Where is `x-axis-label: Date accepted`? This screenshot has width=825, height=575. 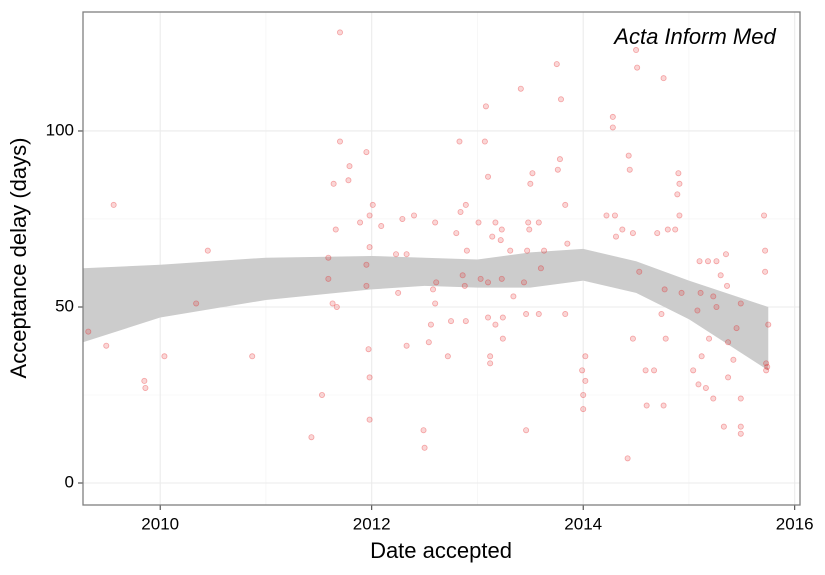
x-axis-label: Date accepted is located at coordinates (441, 550).